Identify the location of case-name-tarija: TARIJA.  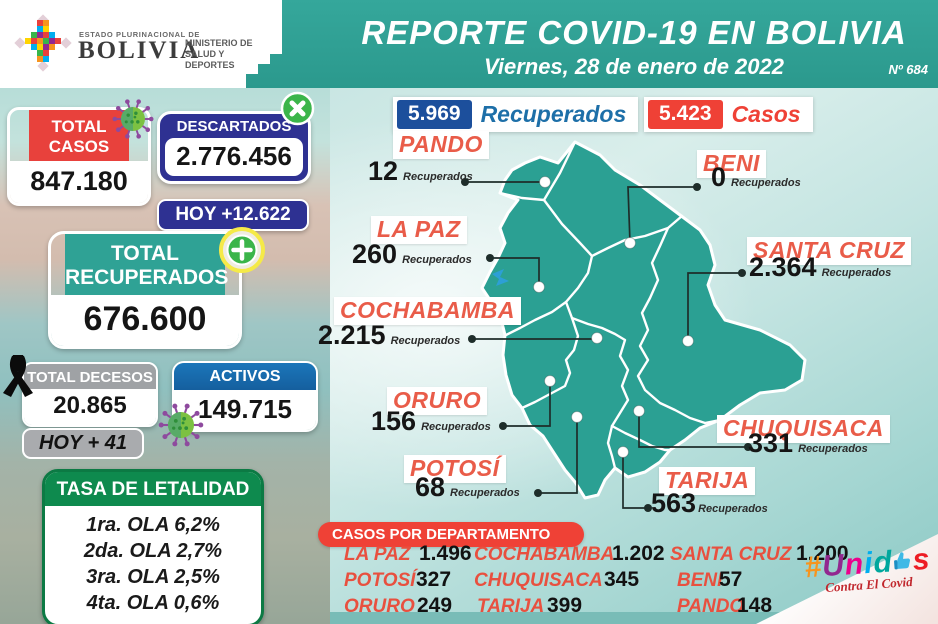
(511, 606).